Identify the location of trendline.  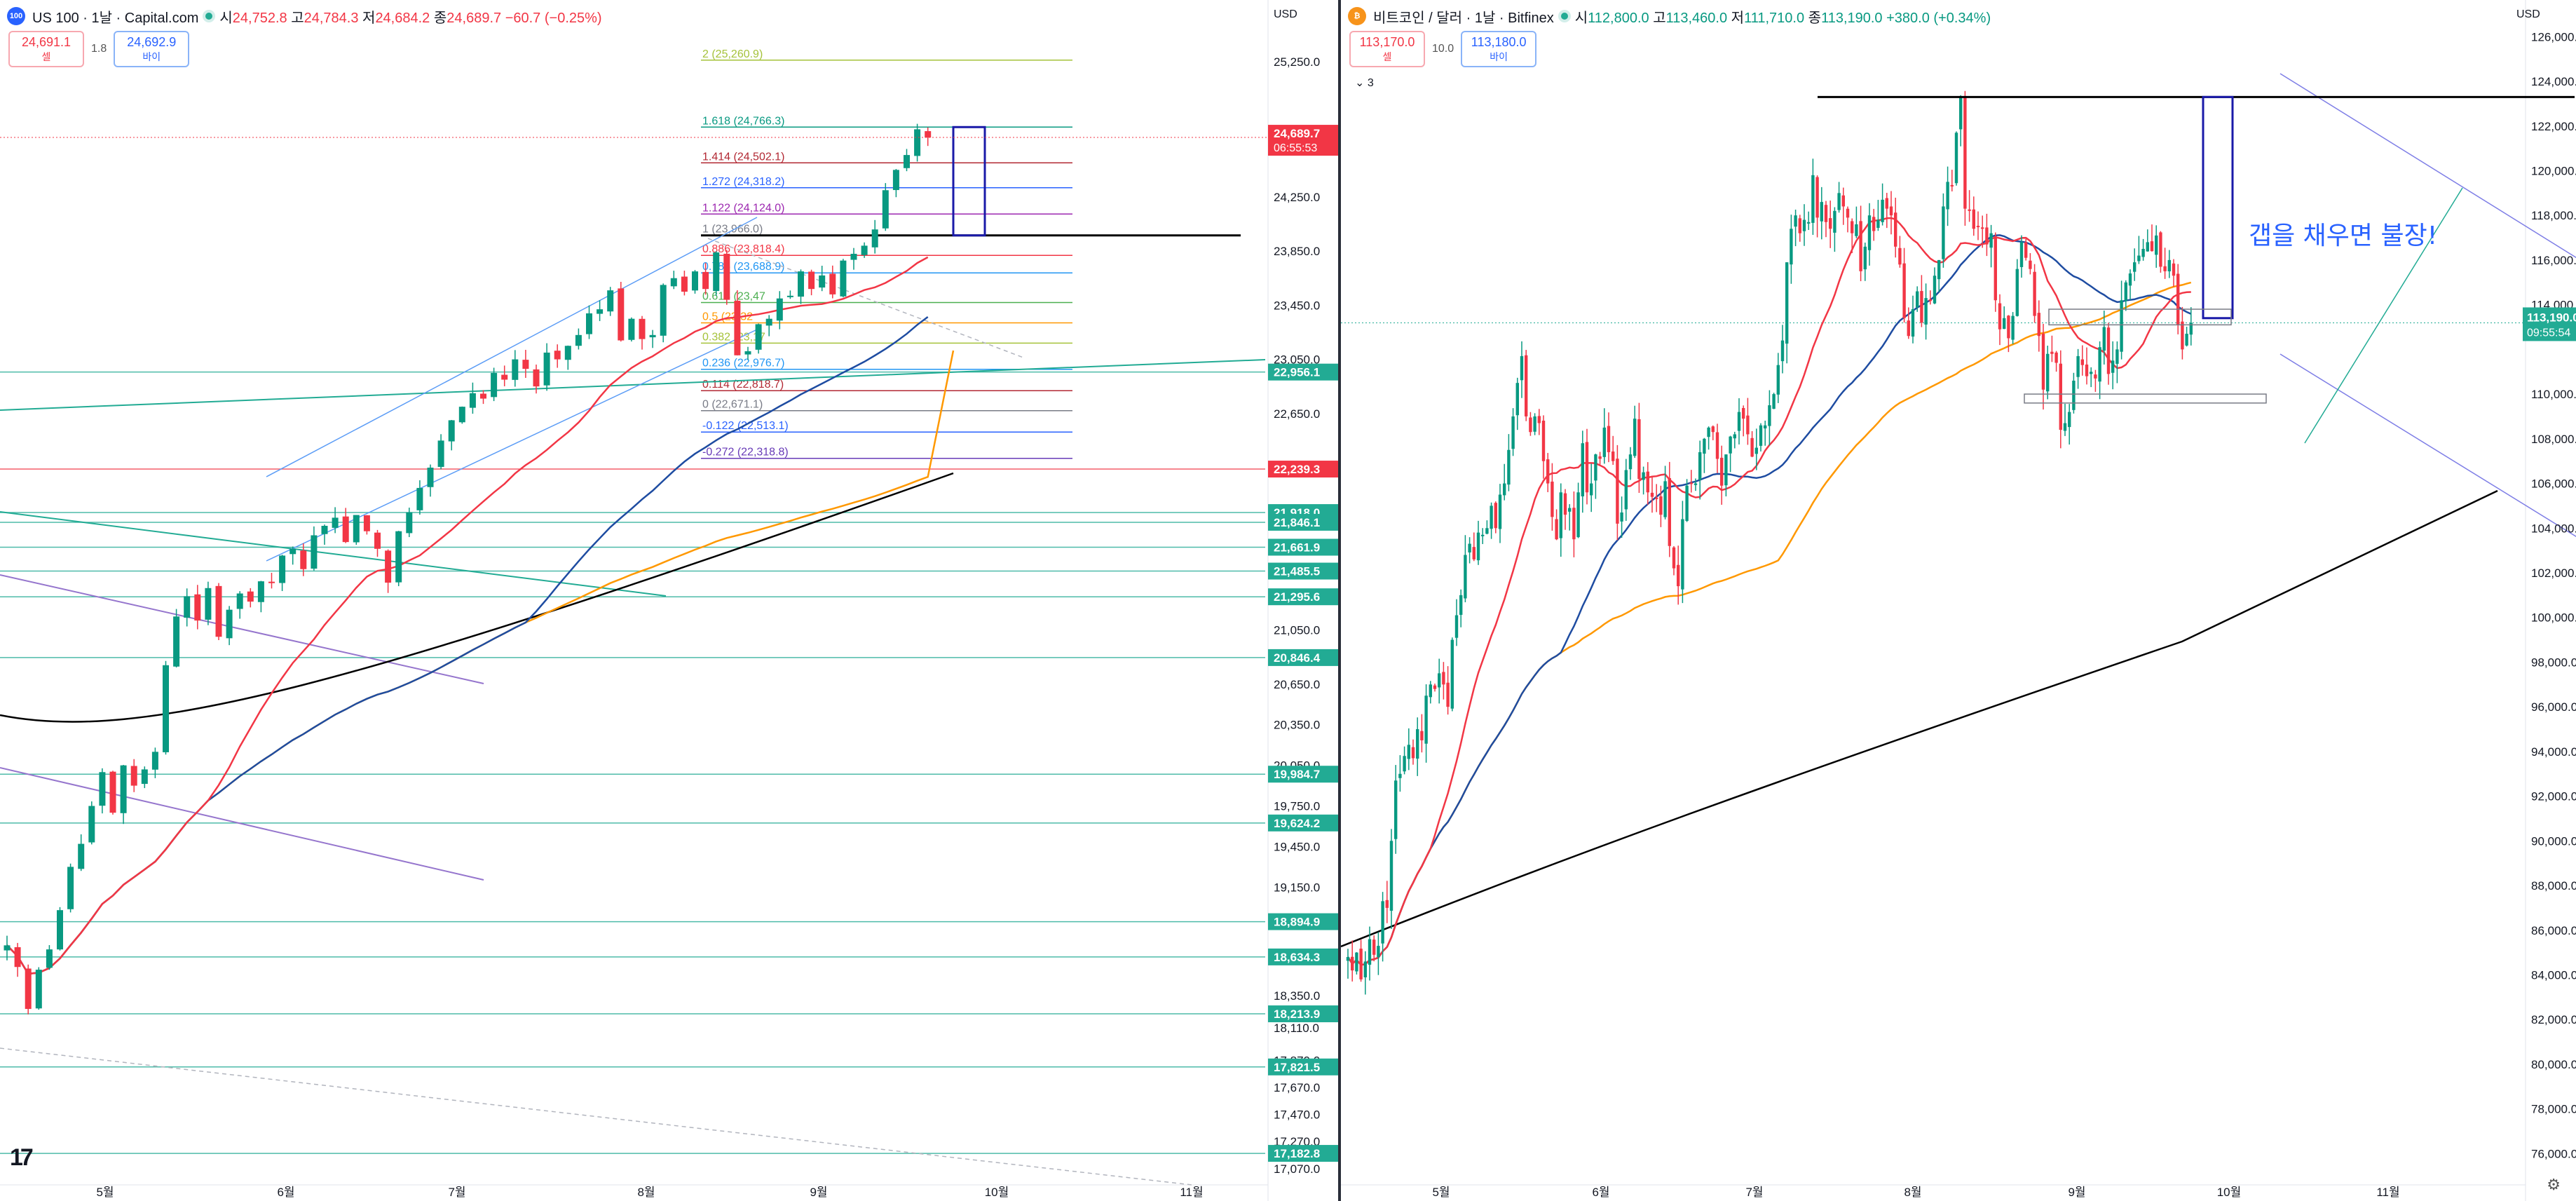
(2383, 315).